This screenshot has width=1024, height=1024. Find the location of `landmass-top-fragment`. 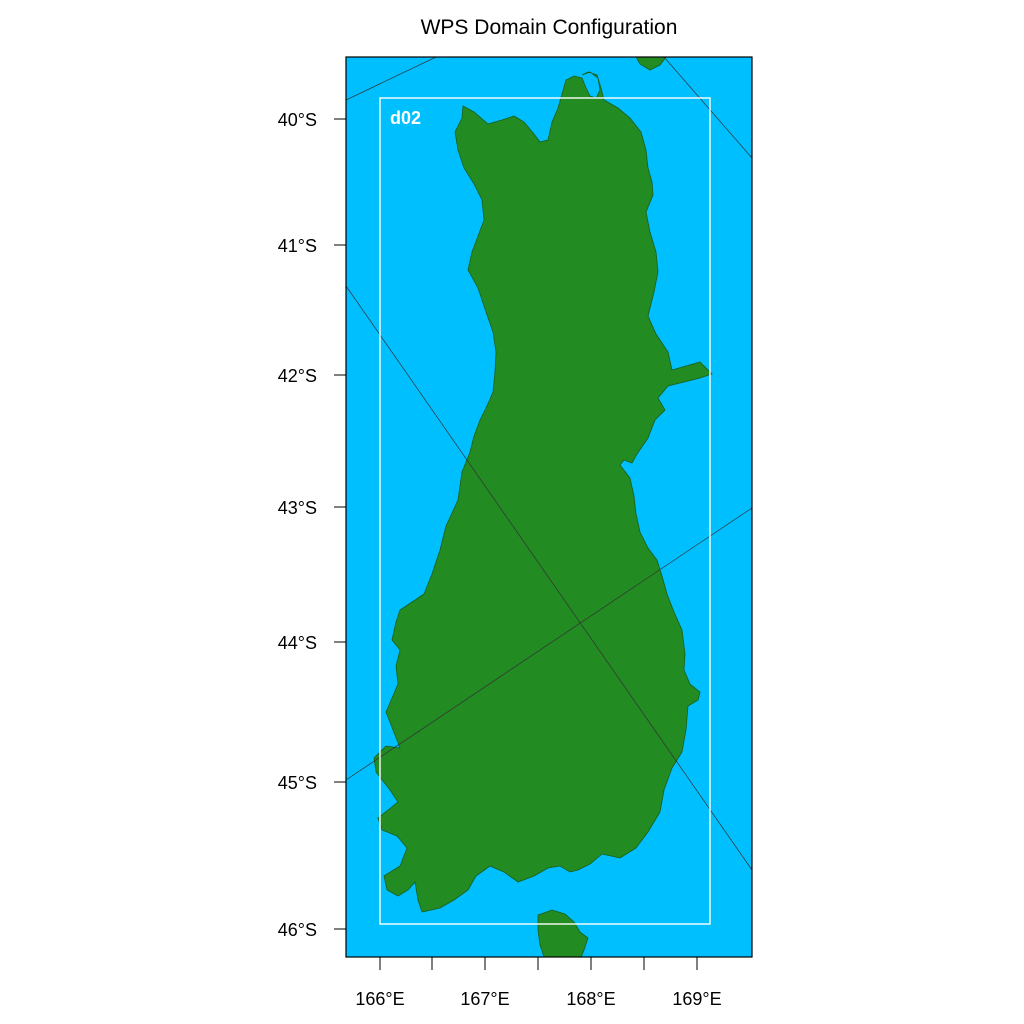

landmass-top-fragment is located at coordinates (651, 64).